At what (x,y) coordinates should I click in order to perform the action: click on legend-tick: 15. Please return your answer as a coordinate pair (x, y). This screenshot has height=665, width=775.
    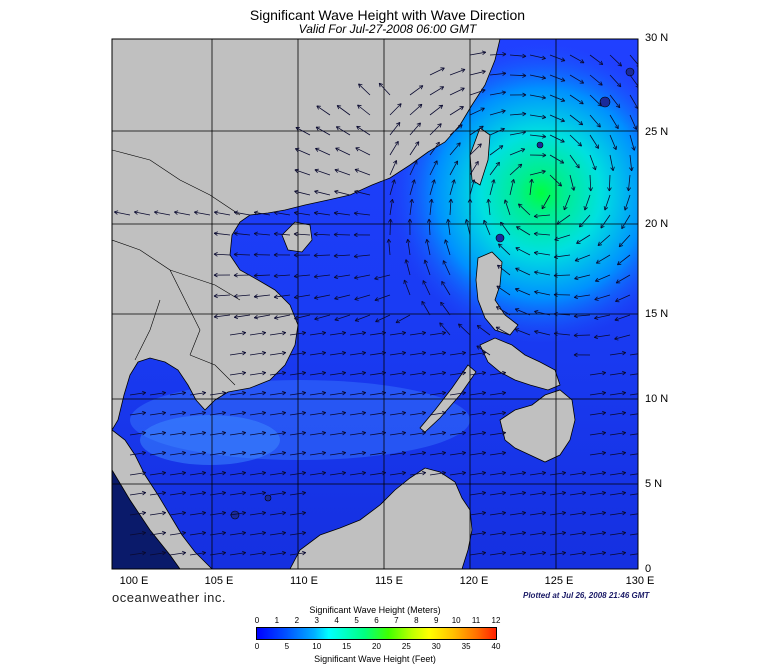
    Looking at the image, I should click on (347, 646).